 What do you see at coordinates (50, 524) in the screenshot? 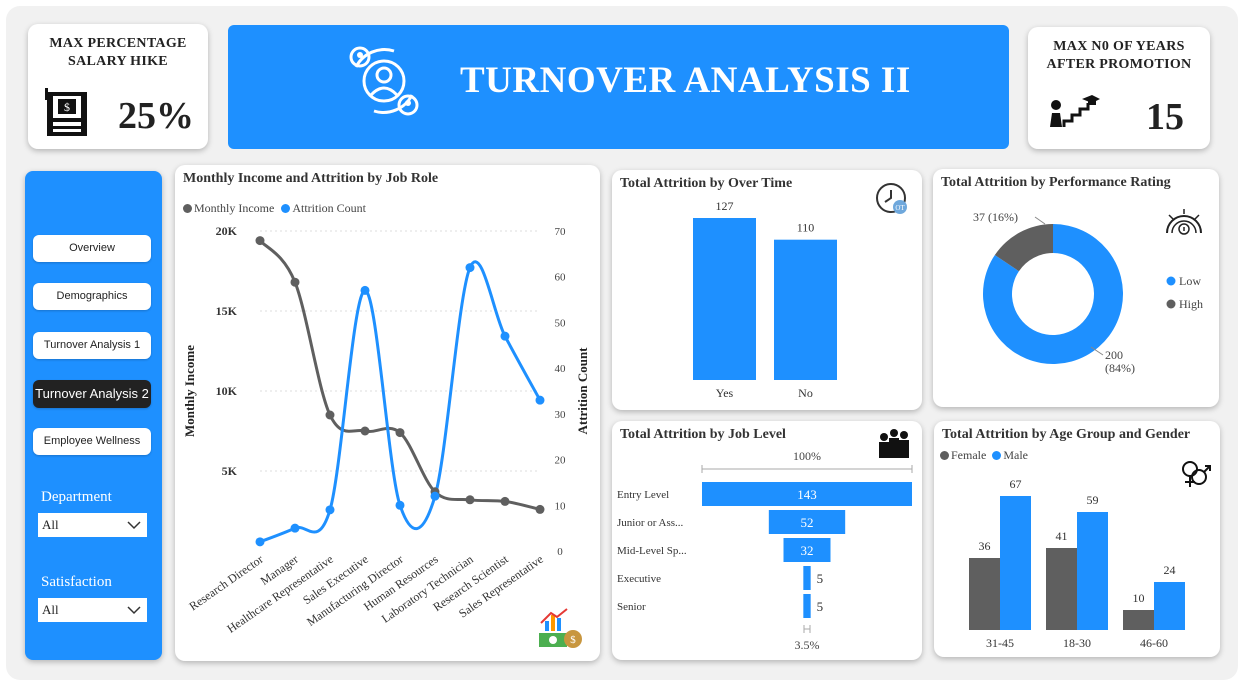
I see `department-value: All` at bounding box center [50, 524].